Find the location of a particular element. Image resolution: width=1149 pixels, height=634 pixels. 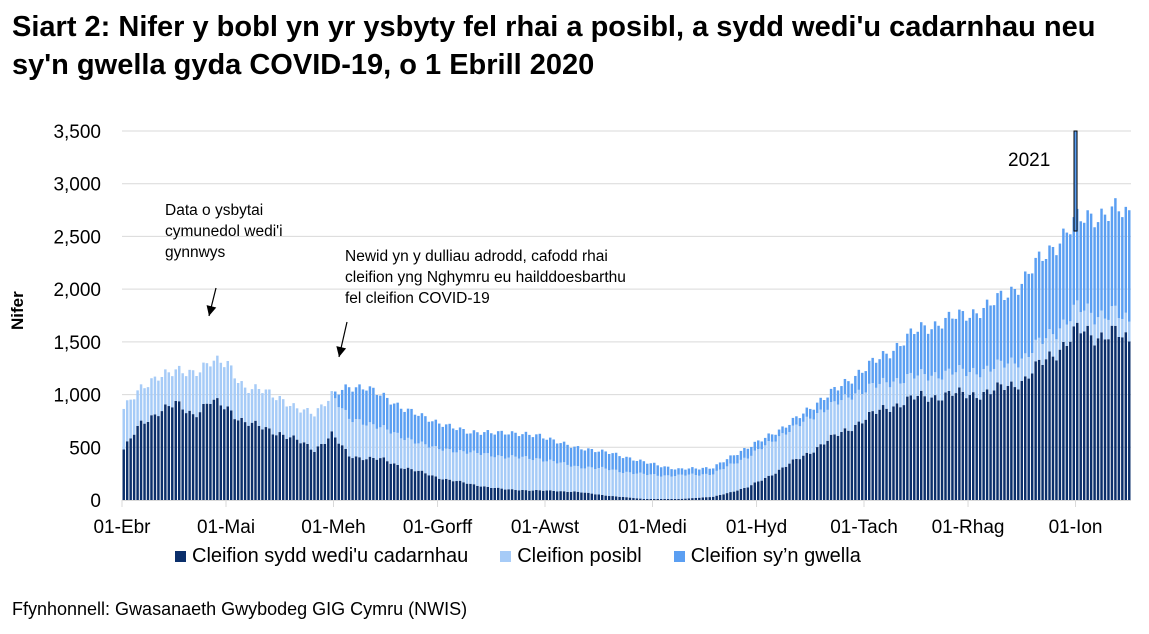

annotation-year-2021: 2021 is located at coordinates (1029, 160).